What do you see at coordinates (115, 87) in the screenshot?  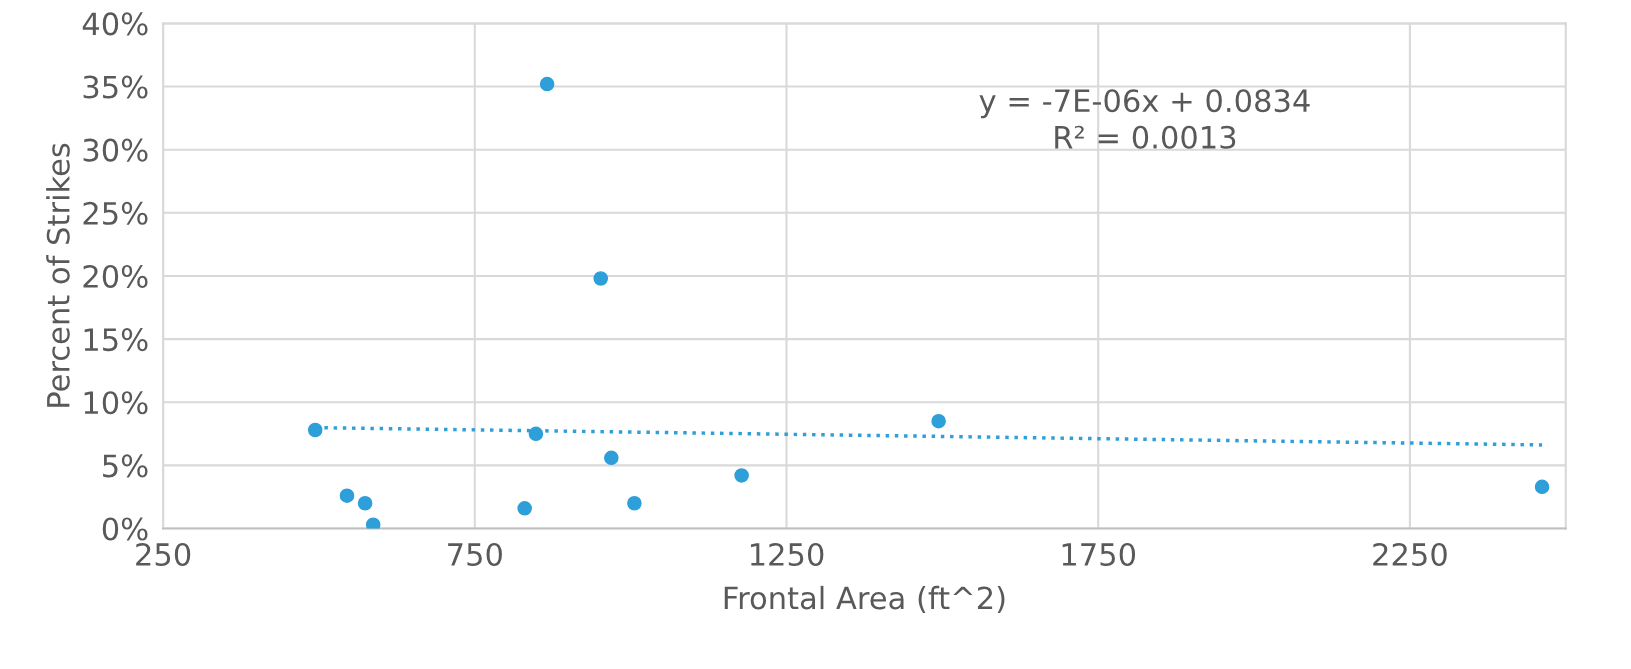 I see `y-tick-label: 35%` at bounding box center [115, 87].